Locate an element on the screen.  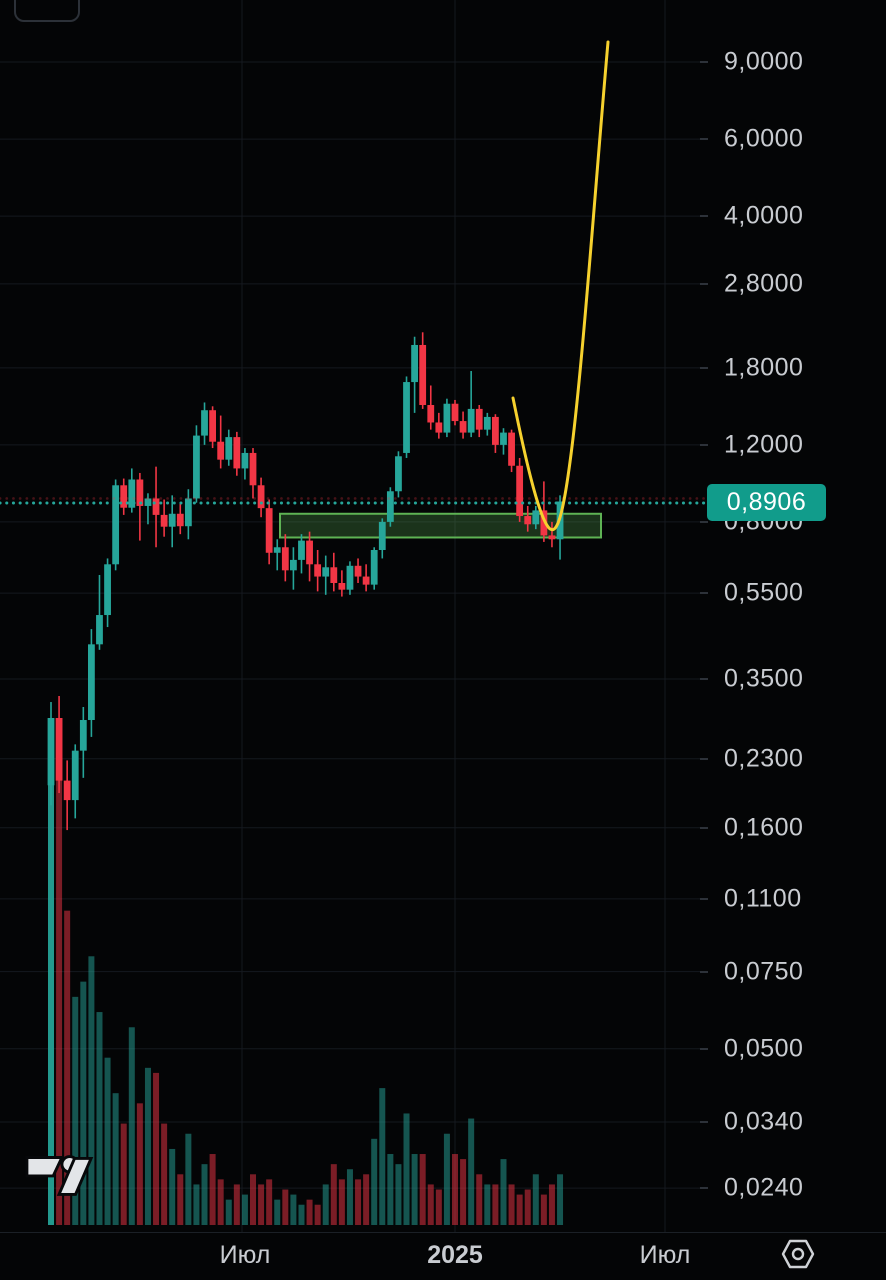
price-scale-settings-icon is located at coordinates (798, 1254).